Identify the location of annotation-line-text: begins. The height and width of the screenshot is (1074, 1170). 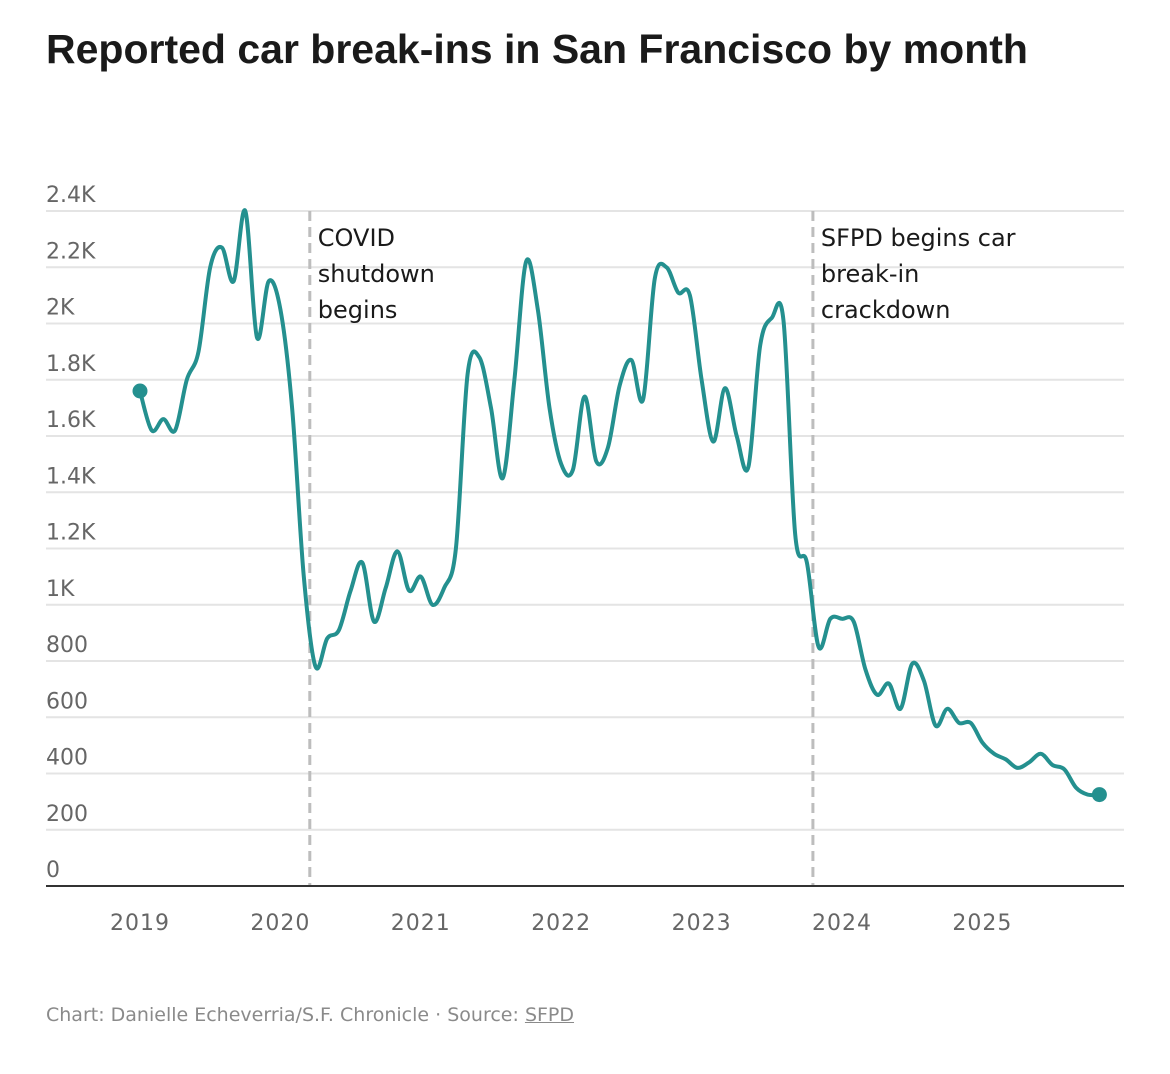
(358, 310).